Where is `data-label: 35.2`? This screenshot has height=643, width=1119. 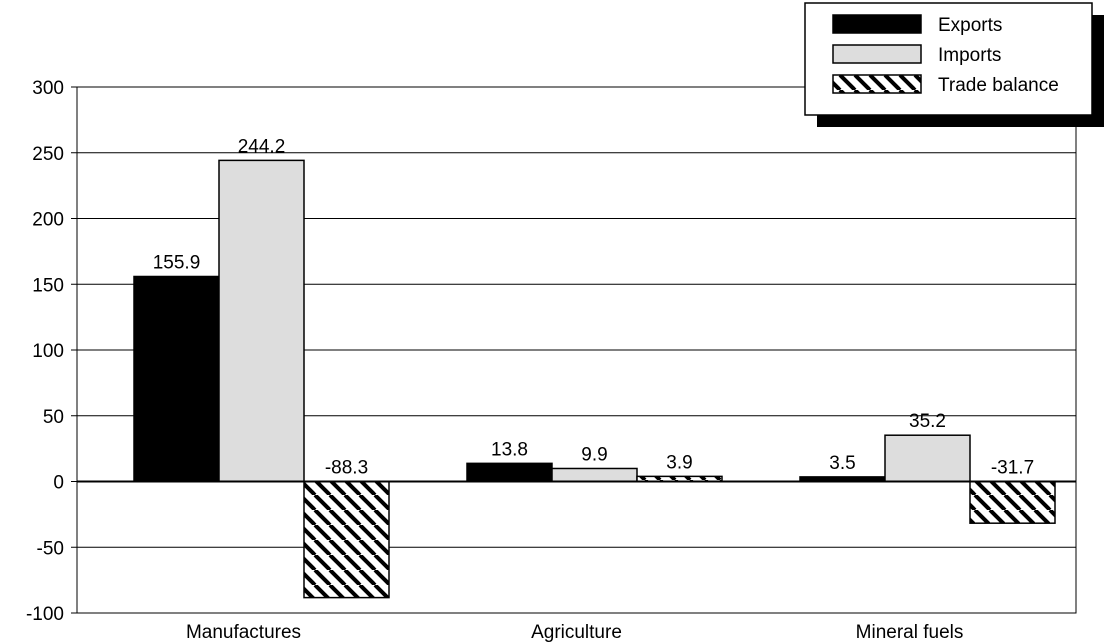 data-label: 35.2 is located at coordinates (927, 421).